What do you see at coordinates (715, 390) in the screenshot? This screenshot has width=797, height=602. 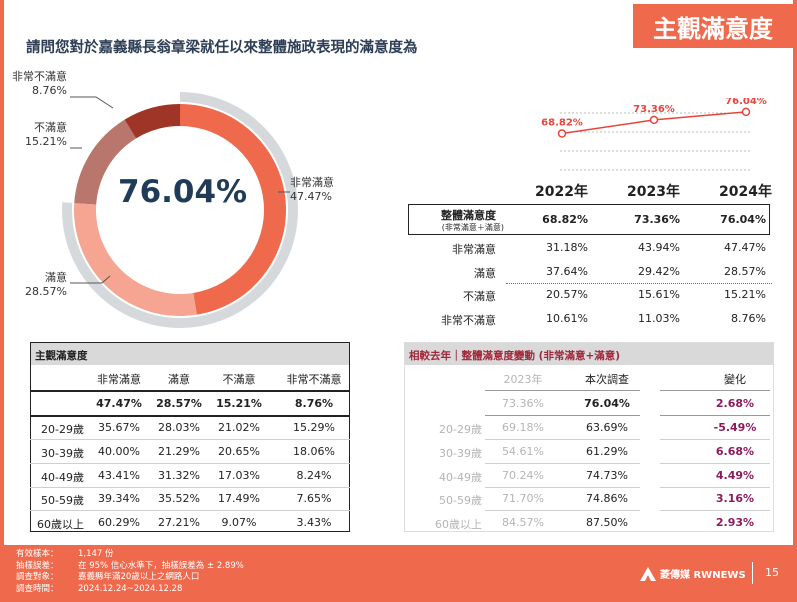 I see `change-header-rule-right` at bounding box center [715, 390].